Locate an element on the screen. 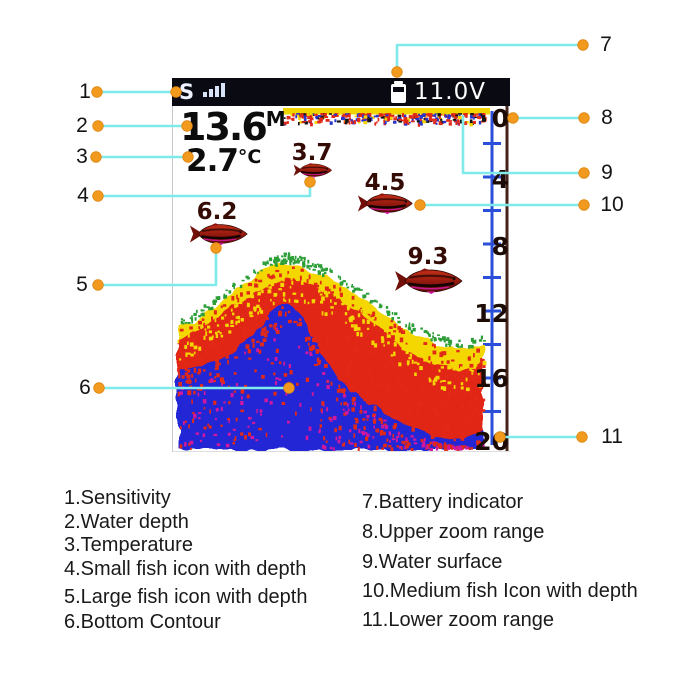 The image size is (693, 693). legend-item-large-fish: 5.Large fish icon with depth is located at coordinates (186, 597).